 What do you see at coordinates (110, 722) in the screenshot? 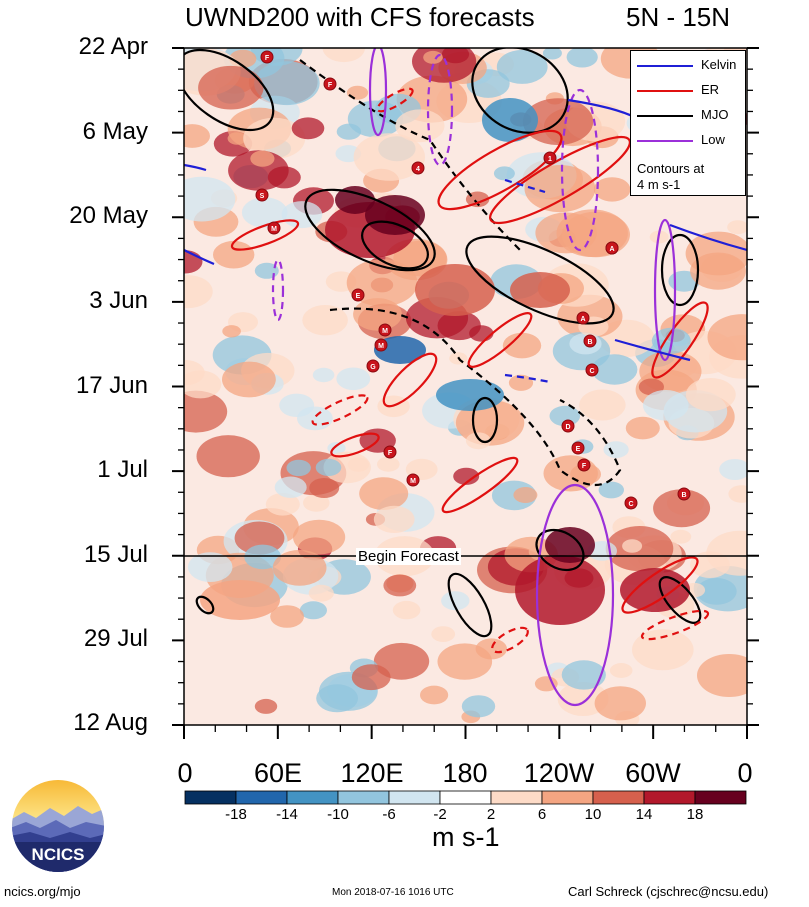
I see `y-tick-label: 12 Aug` at bounding box center [110, 722].